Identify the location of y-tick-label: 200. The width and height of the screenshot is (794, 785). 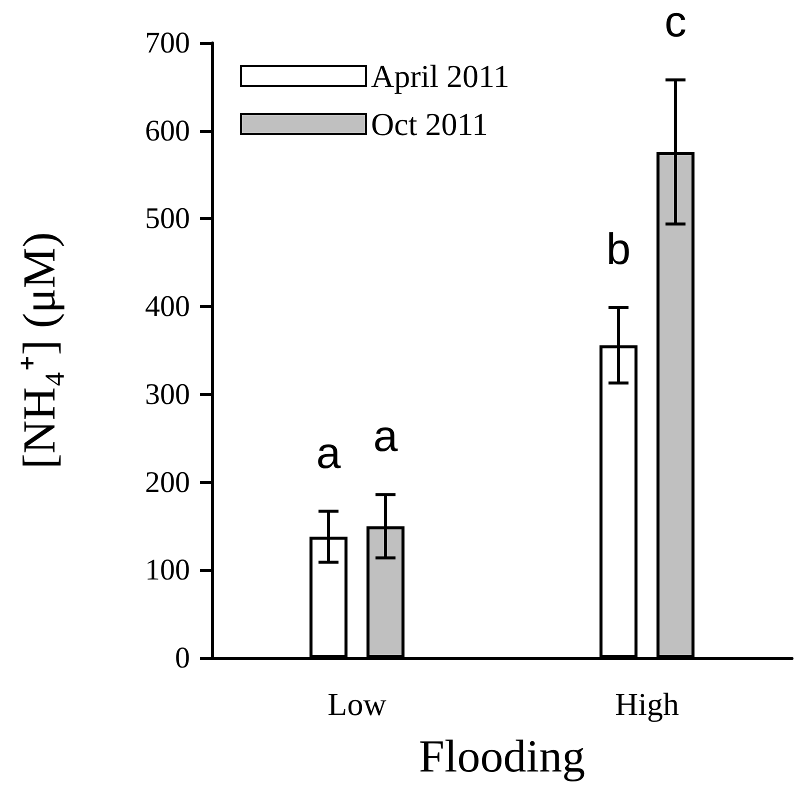
(167, 482).